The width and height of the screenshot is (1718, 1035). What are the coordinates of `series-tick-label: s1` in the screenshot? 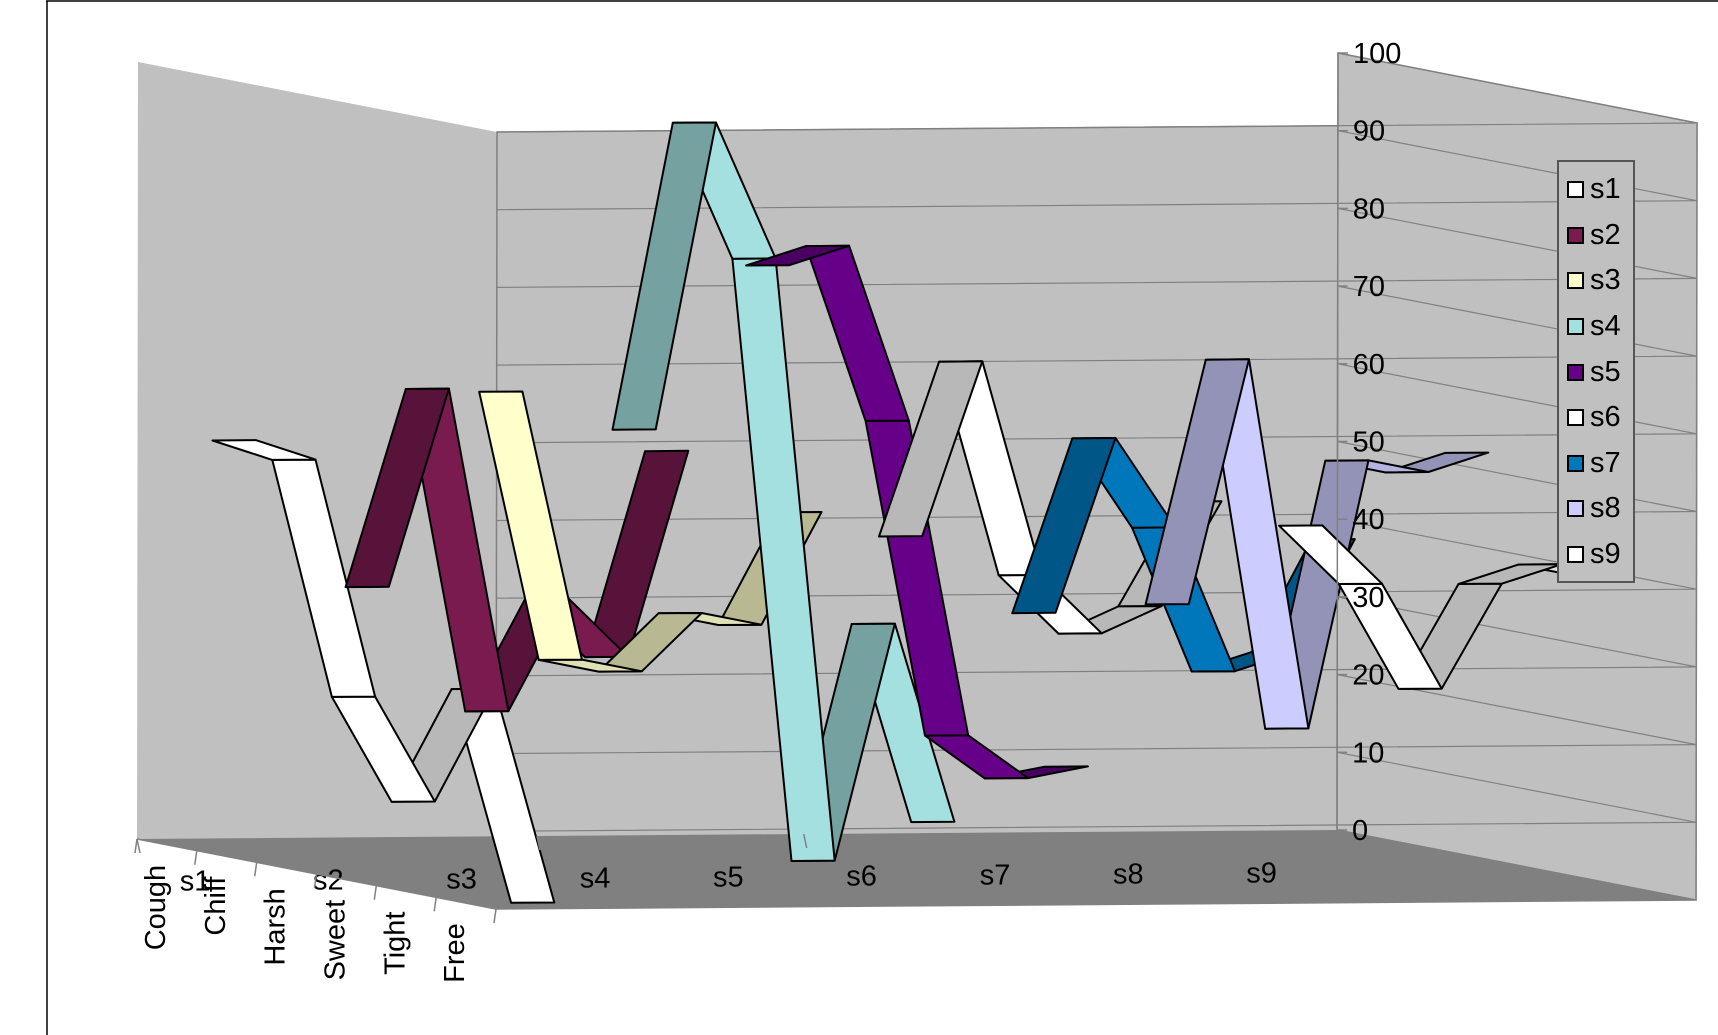 It's located at (195, 882).